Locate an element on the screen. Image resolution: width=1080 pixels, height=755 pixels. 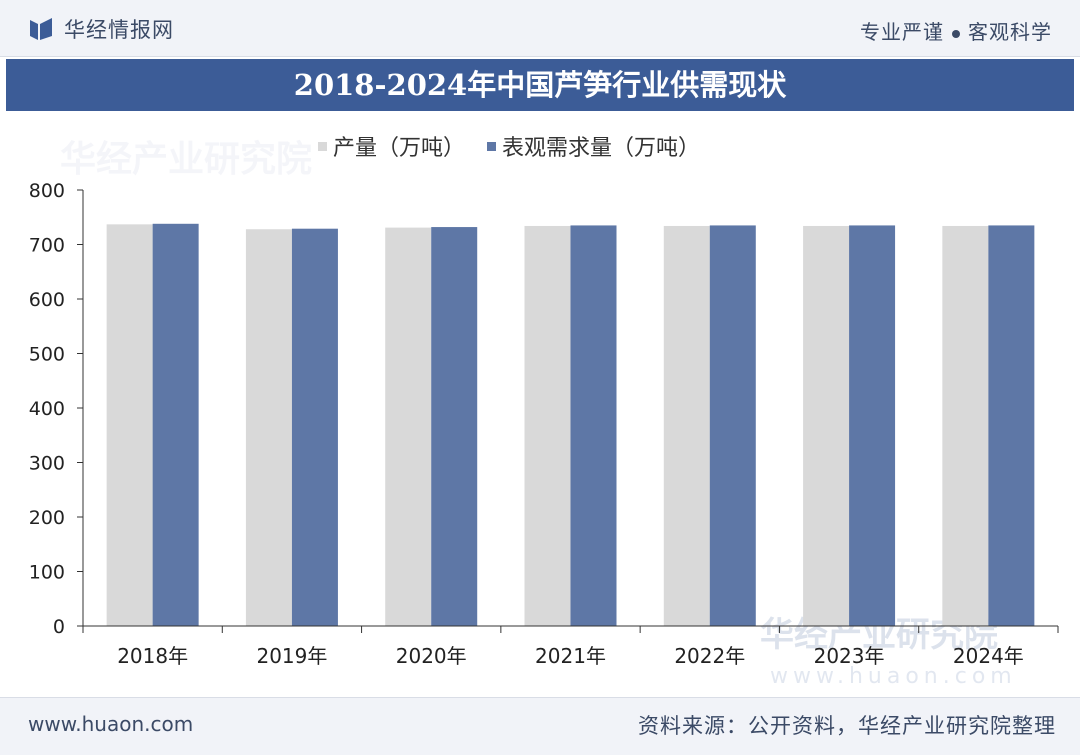
y-axis: 0 100 200 300 400 500 600 700 800 is located at coordinates (56, 409).